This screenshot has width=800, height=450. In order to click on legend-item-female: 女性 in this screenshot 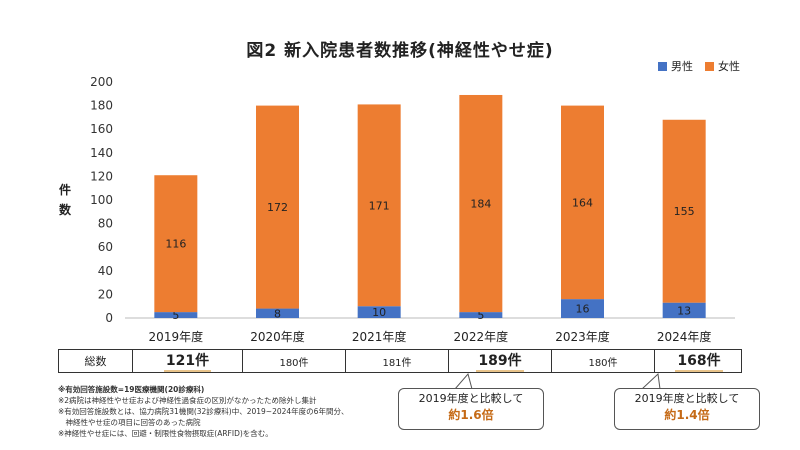, I will do `click(722, 66)`.